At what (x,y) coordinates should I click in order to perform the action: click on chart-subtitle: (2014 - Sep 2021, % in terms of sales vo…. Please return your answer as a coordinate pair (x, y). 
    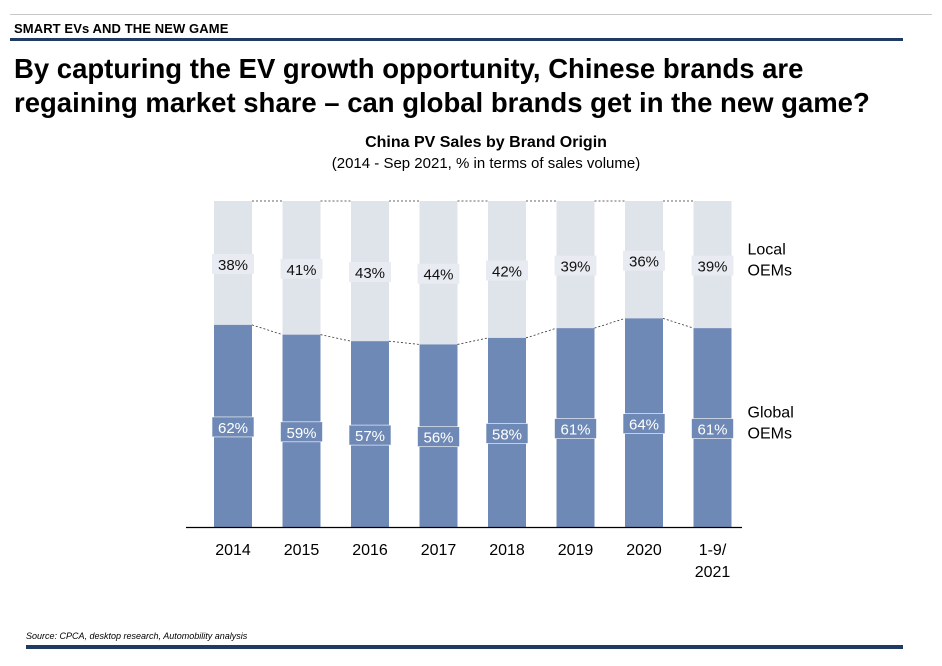
    Looking at the image, I should click on (486, 163).